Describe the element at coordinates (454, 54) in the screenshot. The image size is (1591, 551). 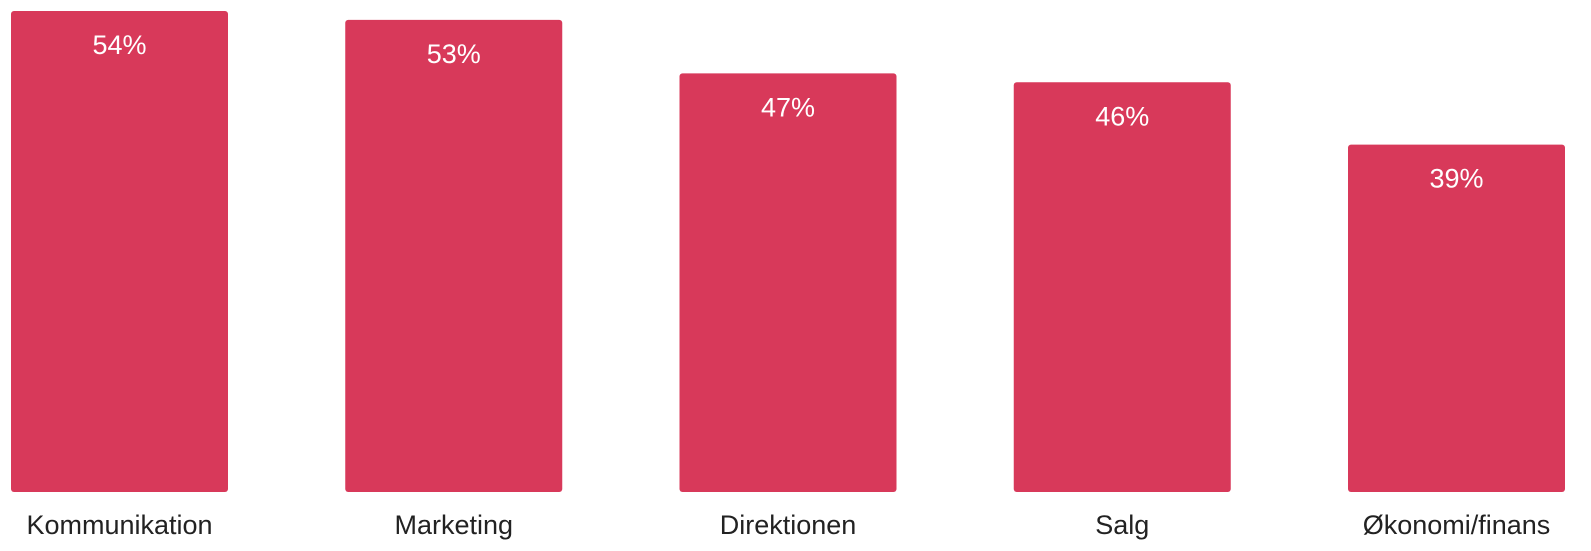
I see `value-label: 53%` at that location.